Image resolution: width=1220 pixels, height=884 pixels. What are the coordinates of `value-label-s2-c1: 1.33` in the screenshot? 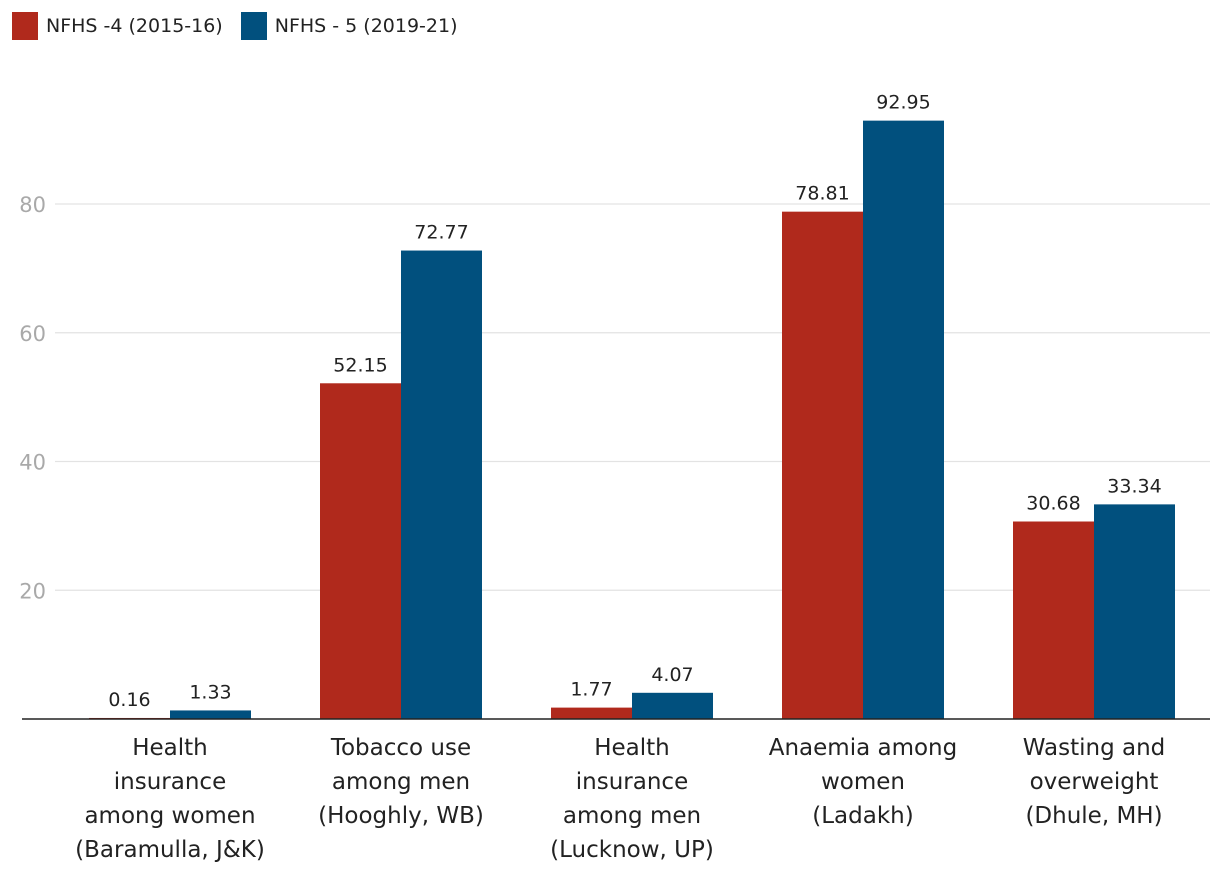 It's located at (210, 692).